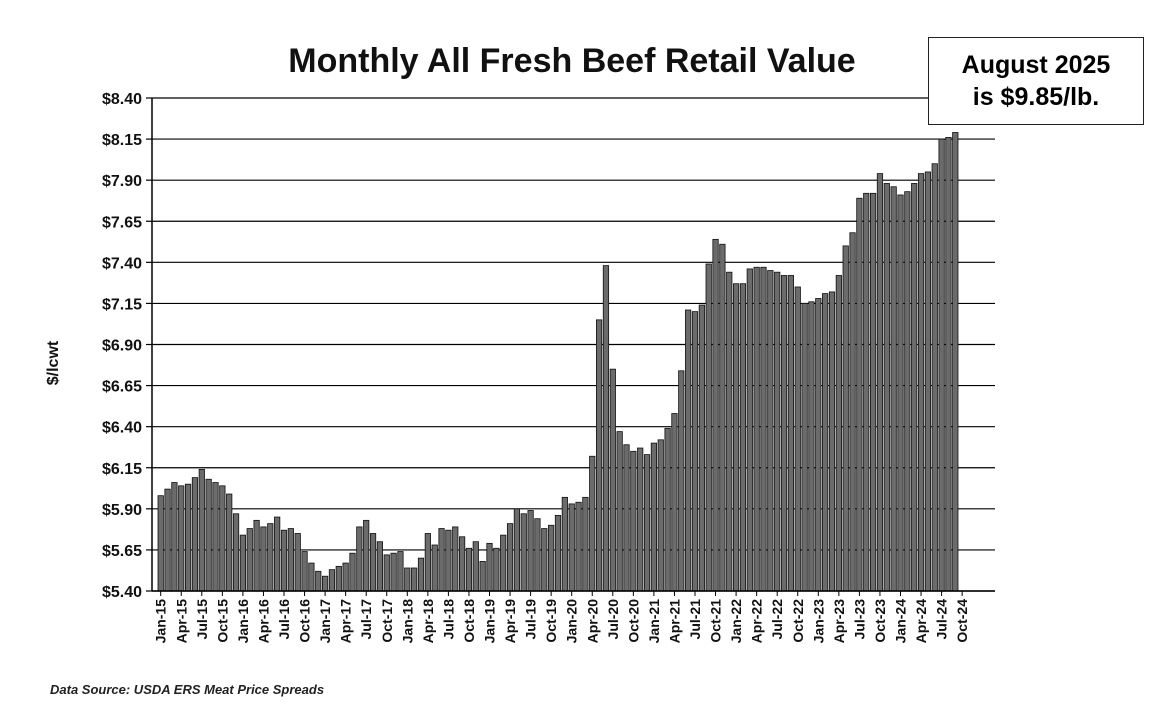 This screenshot has height=719, width=1166. What do you see at coordinates (757, 621) in the screenshot?
I see `x-tick-label: Apr-22` at bounding box center [757, 621].